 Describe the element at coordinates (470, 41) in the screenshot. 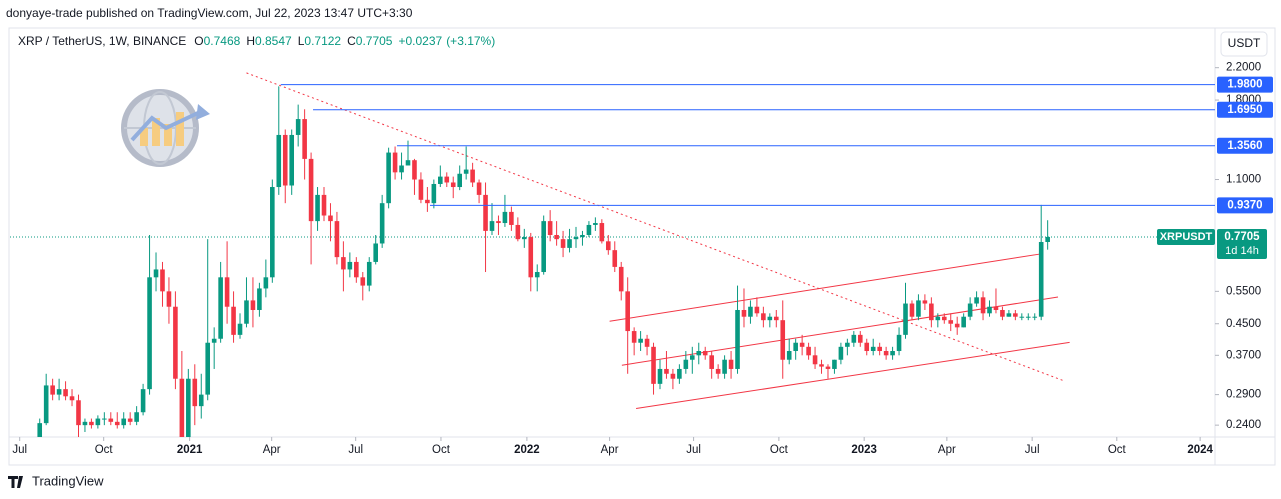

I see `change-pct: (+3.17%)` at that location.